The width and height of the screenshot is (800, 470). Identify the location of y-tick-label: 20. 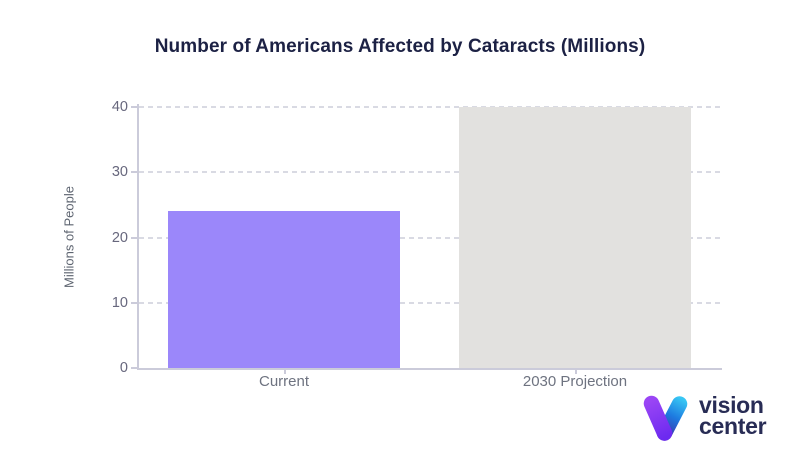
(119, 237).